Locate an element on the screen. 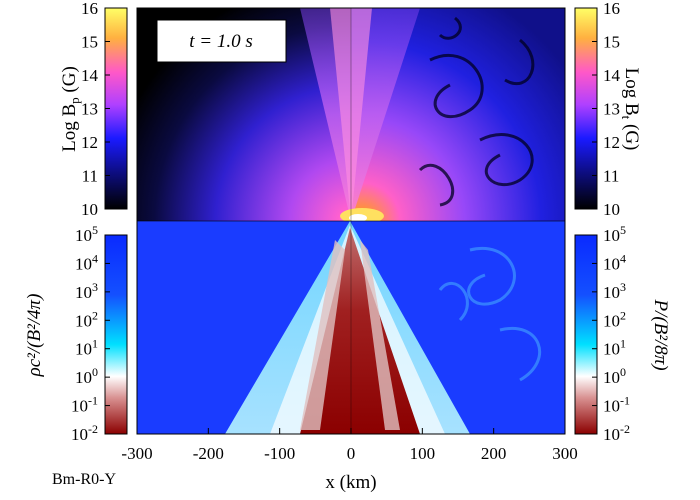  colorbar-right-ratio-tick-label: 10⁻¹ is located at coordinates (616, 405).